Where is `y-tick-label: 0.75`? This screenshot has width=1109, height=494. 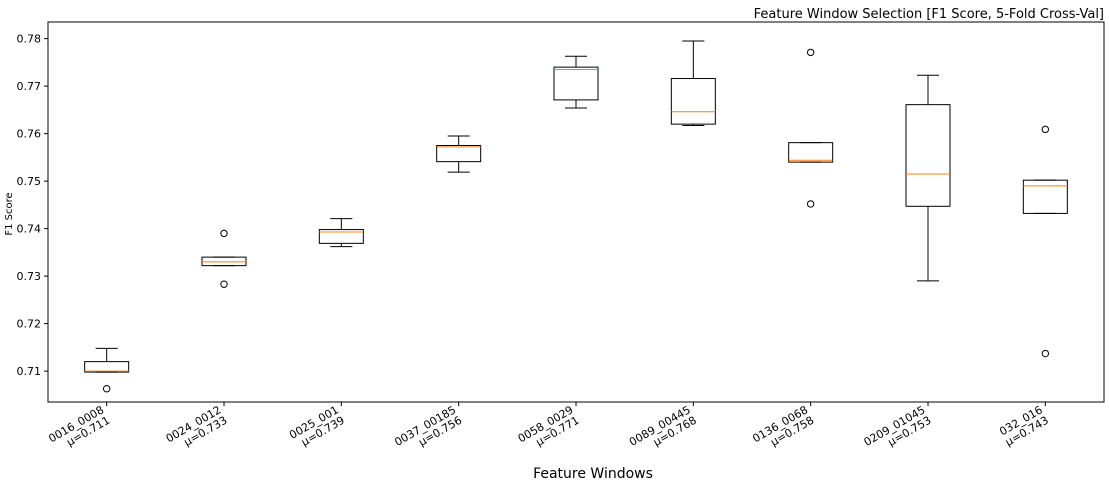 y-tick-label: 0.75 is located at coordinates (29, 181).